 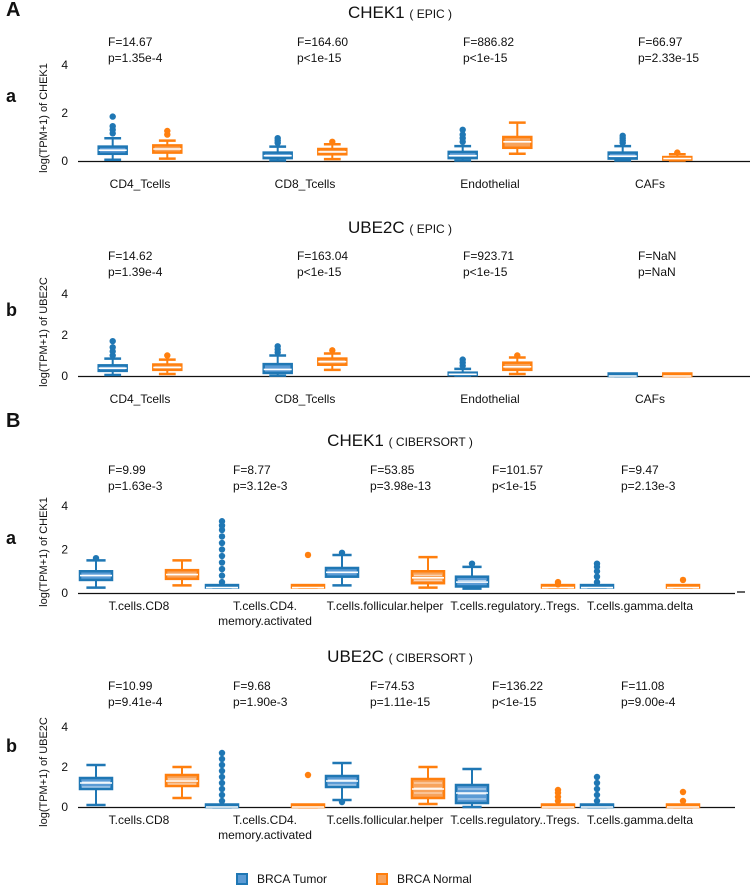 I want to click on chart-title: CHEK1 ( EPIC ), so click(x=400, y=12).